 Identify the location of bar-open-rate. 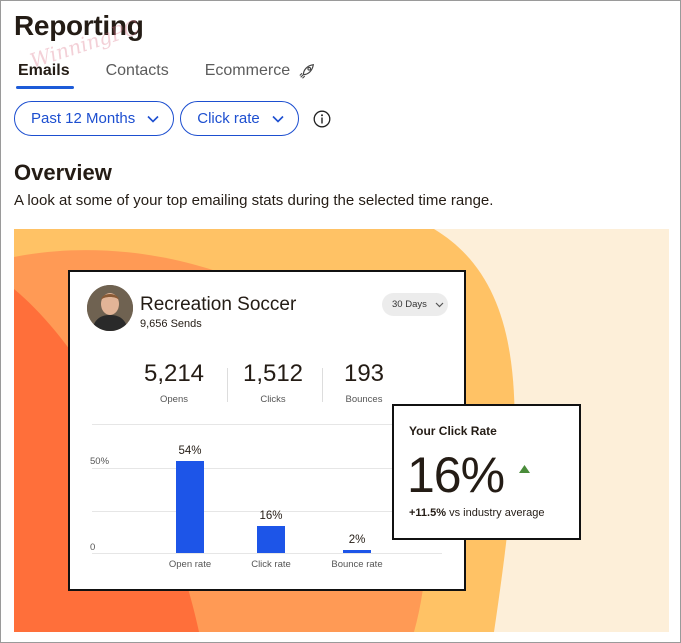
(190, 507).